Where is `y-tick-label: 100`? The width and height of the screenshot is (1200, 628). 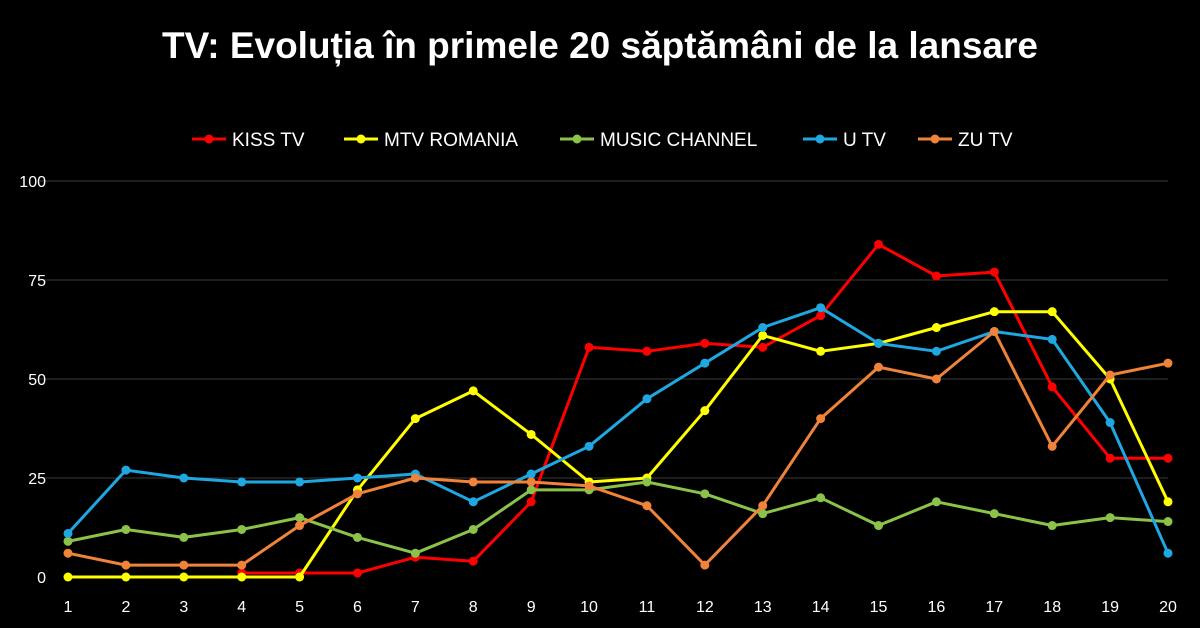
y-tick-label: 100 is located at coordinates (32, 182).